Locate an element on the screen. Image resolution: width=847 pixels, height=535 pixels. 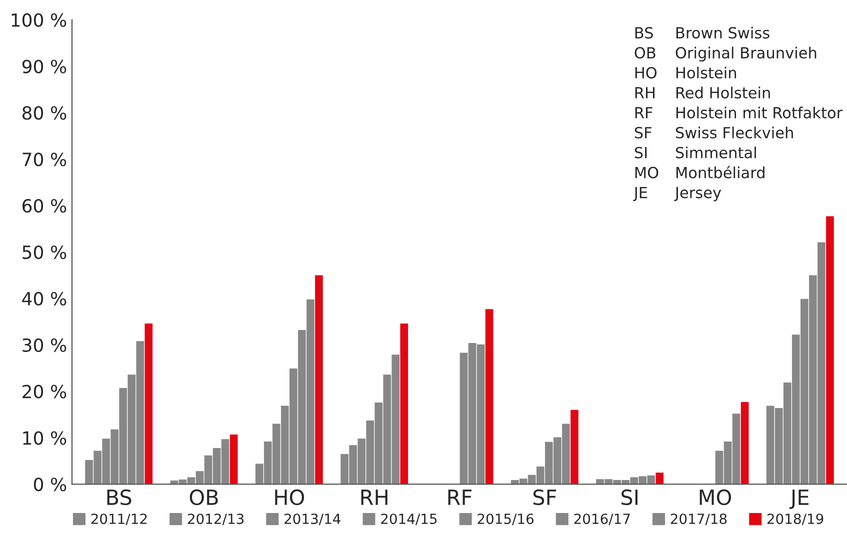
text: SI Simmental is located at coordinates (695, 152).